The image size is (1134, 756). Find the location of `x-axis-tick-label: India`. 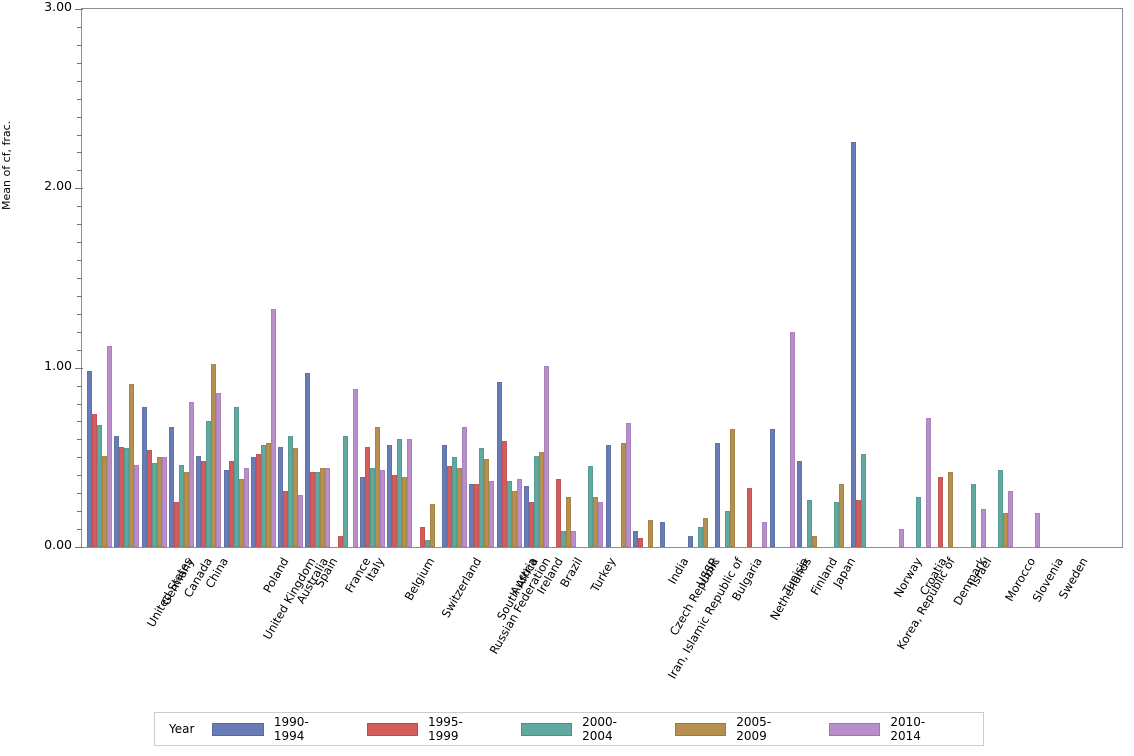

x-axis-tick-label: India is located at coordinates (677, 571).